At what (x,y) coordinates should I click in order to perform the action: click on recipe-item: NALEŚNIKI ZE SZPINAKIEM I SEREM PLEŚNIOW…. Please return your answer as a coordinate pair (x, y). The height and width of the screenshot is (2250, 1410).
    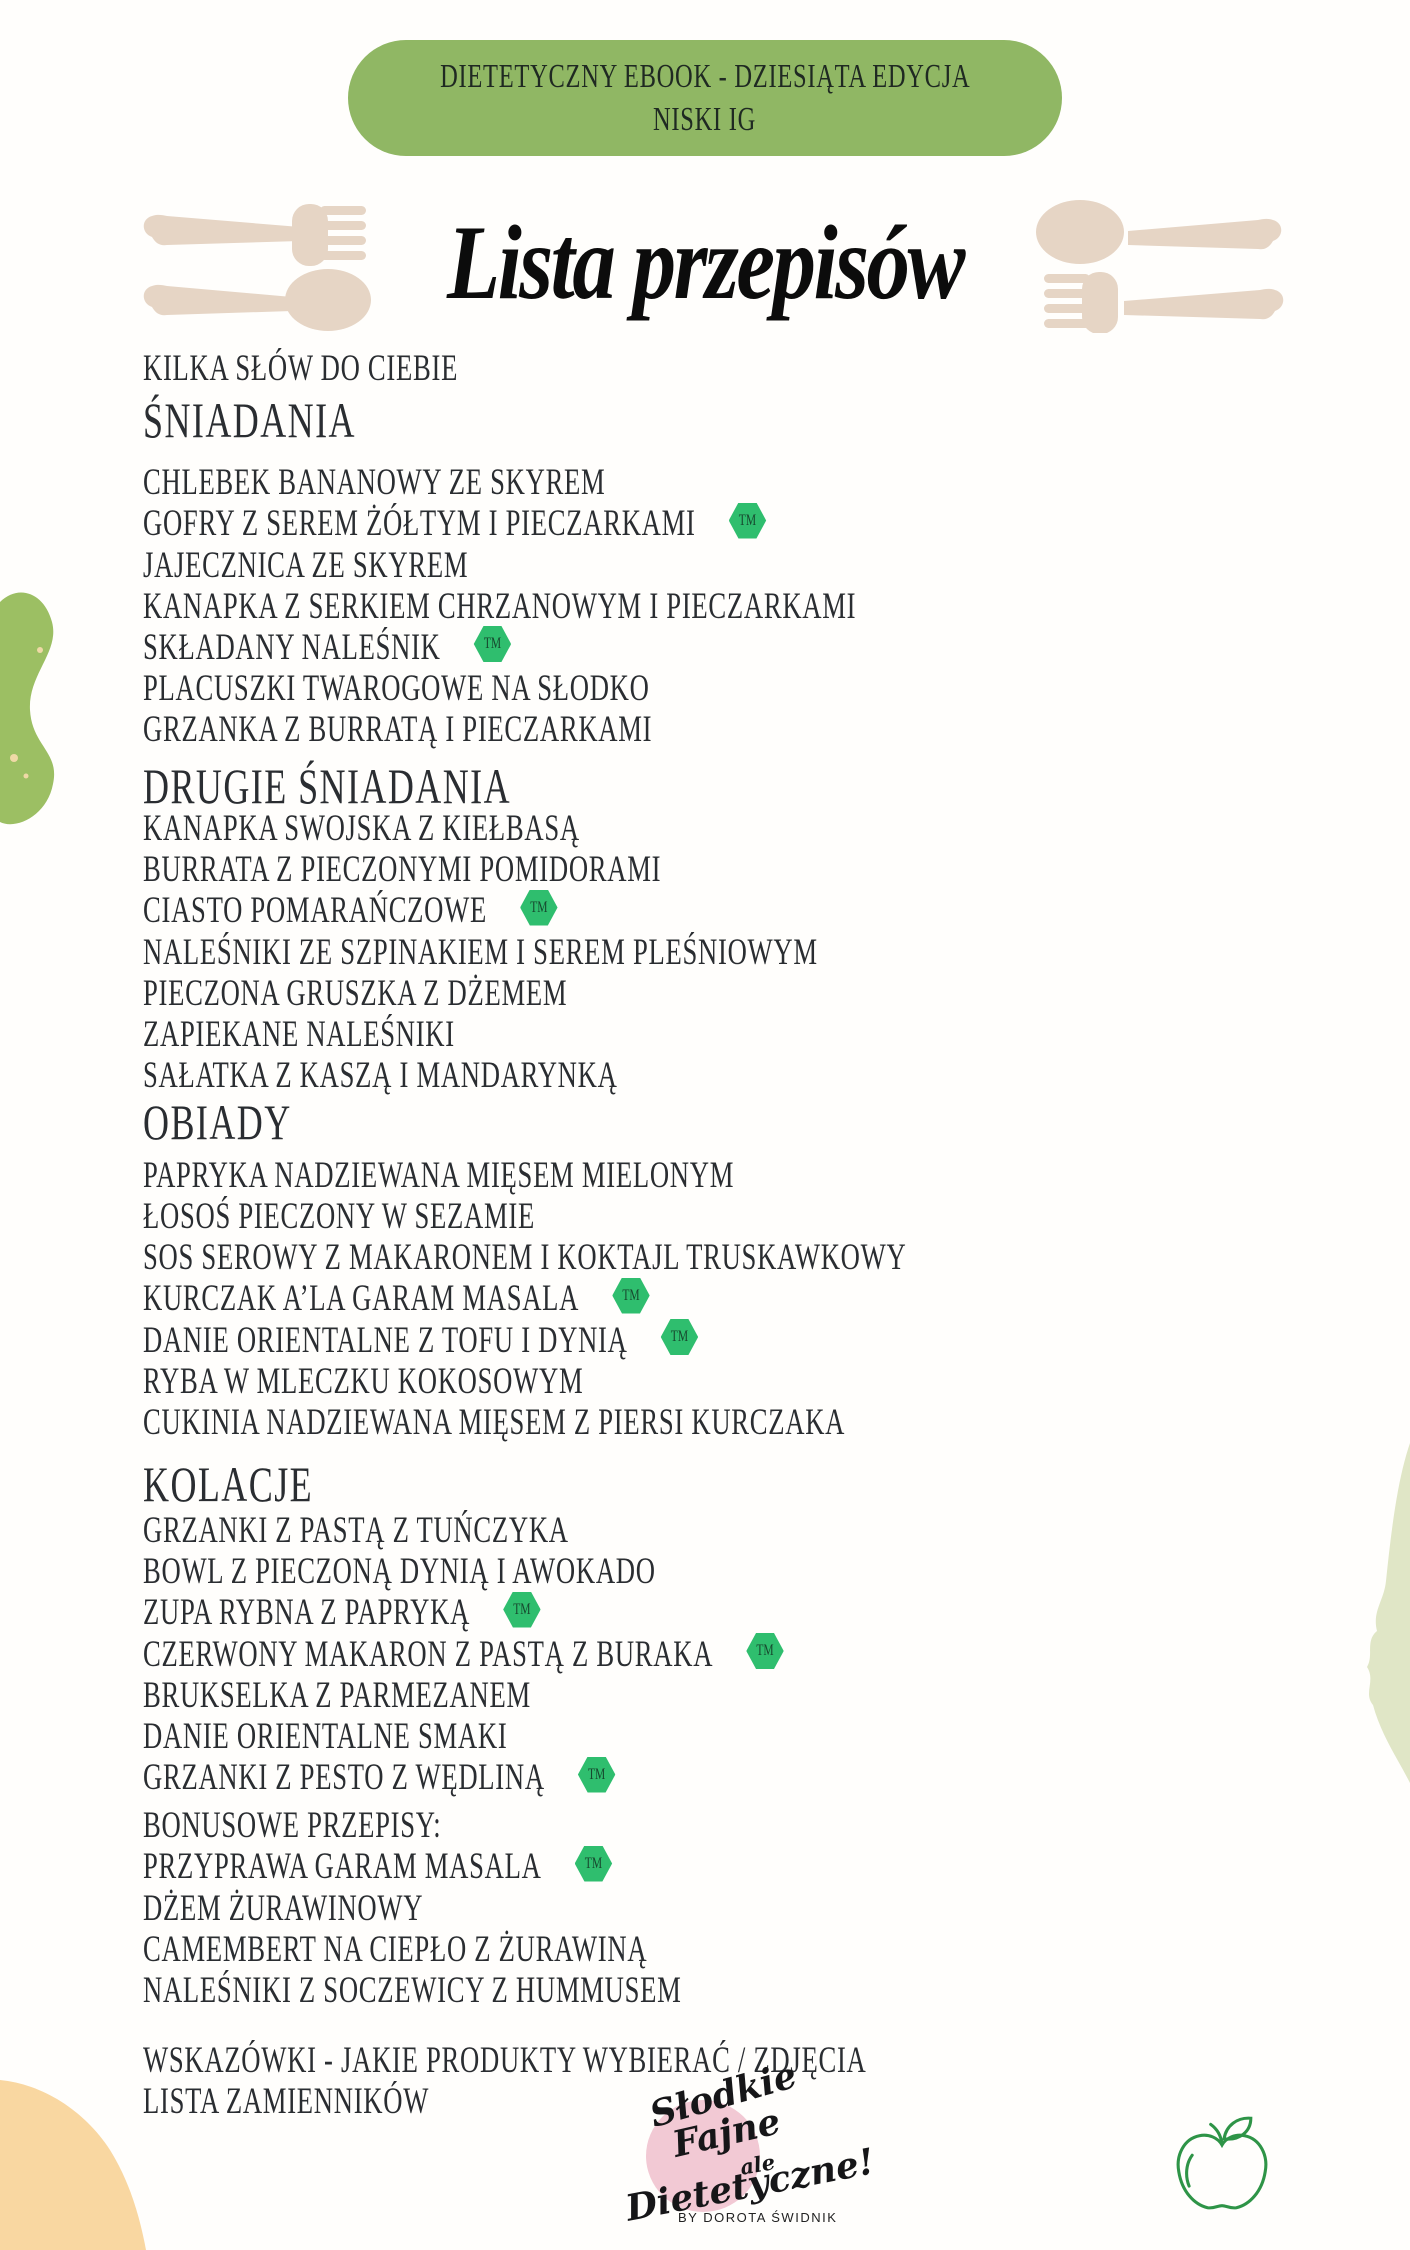
    Looking at the image, I should click on (480, 952).